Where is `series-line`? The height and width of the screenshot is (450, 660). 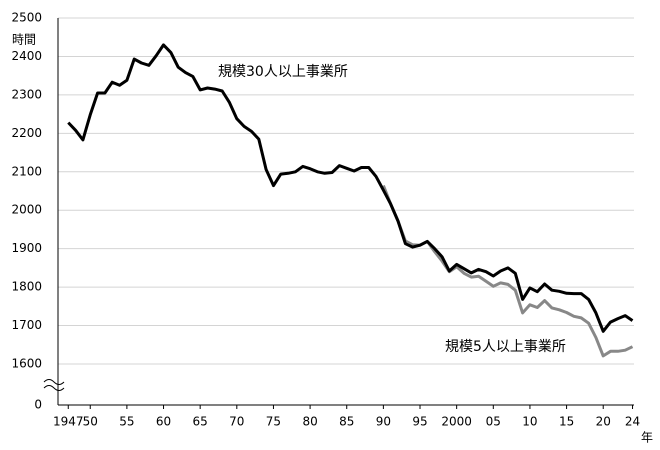 series-line is located at coordinates (508, 271).